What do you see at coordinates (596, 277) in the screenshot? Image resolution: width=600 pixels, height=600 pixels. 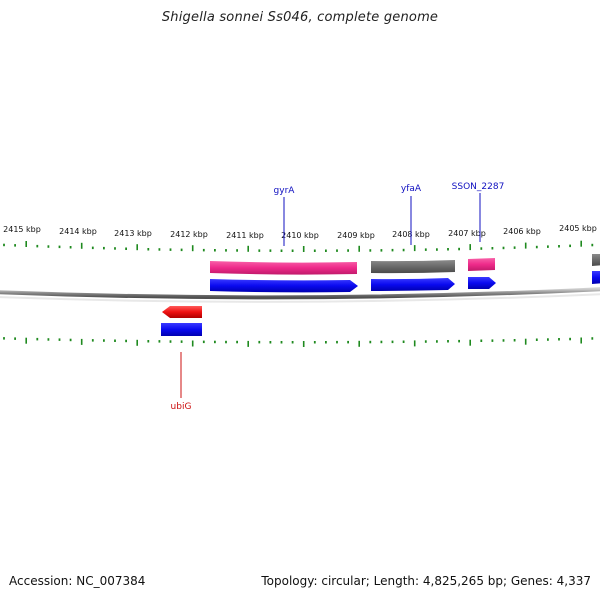 I see `cds-arrow-edge` at bounding box center [596, 277].